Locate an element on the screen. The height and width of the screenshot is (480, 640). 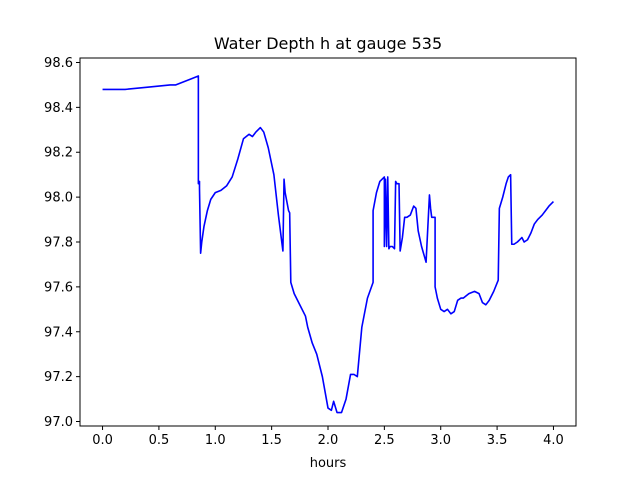
y-tick-label: 98.6 is located at coordinates (58, 63).